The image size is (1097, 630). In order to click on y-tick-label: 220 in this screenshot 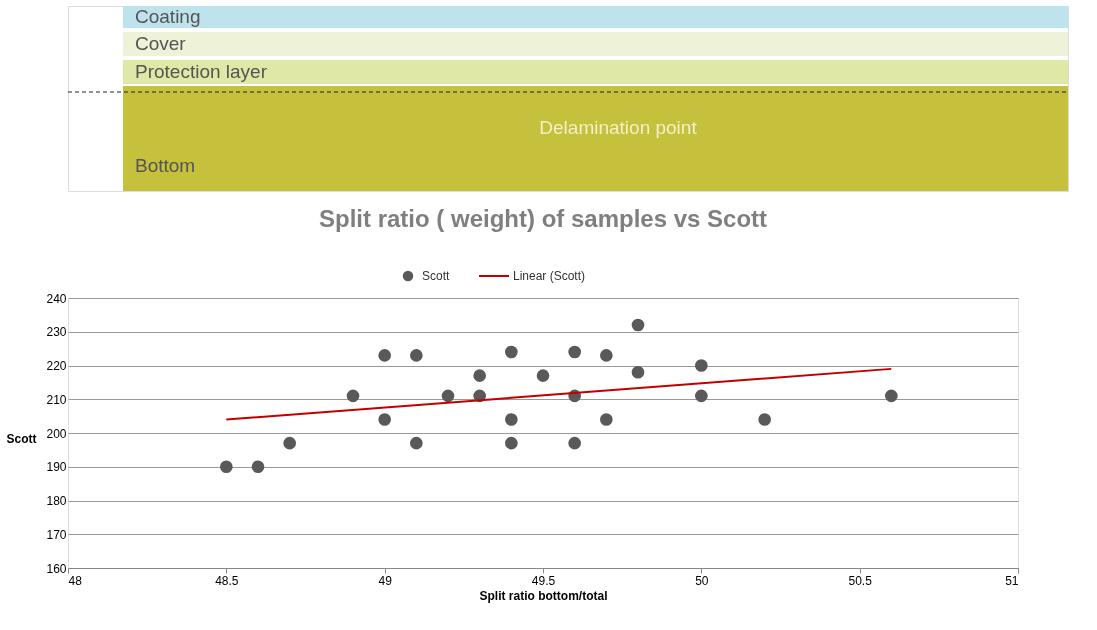, I will do `click(56, 366)`.